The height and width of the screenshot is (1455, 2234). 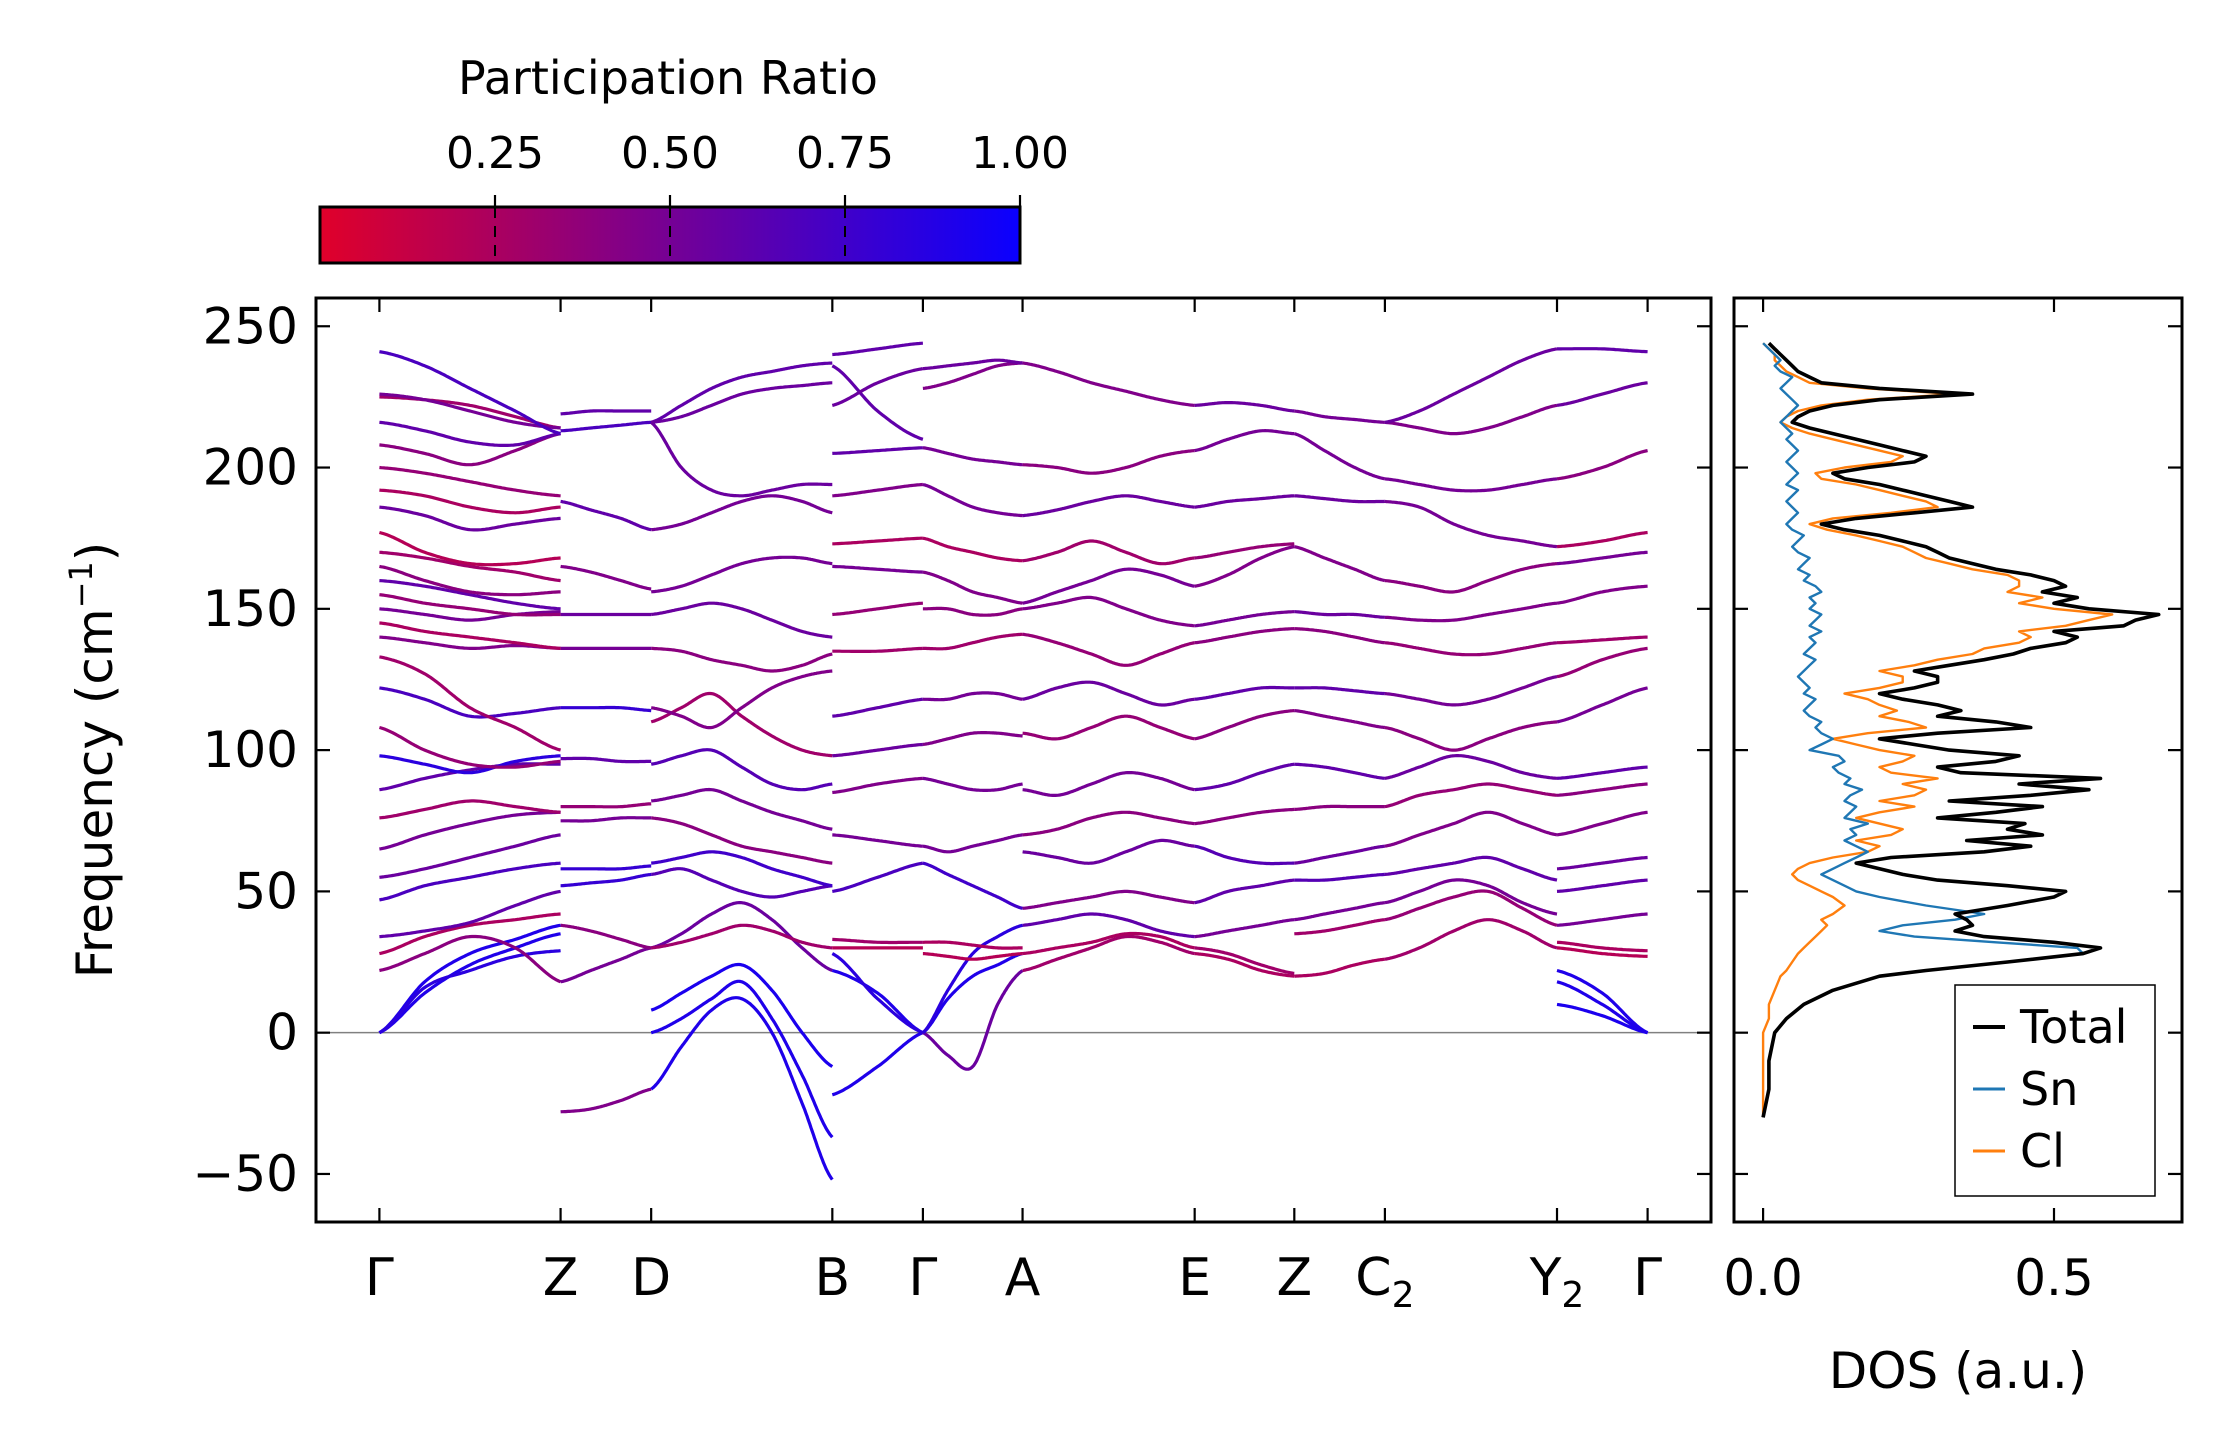 I want to click on y-axis-label-suffix: ), so click(x=95, y=552).